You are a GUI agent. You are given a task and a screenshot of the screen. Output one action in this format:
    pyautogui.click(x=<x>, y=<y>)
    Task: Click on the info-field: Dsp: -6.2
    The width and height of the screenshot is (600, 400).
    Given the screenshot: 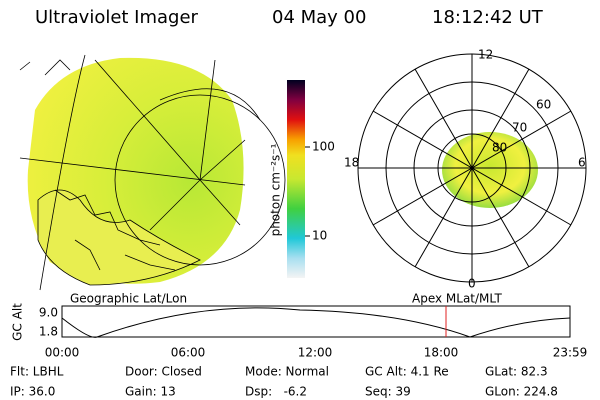 What is the action you would take?
    pyautogui.click(x=276, y=392)
    